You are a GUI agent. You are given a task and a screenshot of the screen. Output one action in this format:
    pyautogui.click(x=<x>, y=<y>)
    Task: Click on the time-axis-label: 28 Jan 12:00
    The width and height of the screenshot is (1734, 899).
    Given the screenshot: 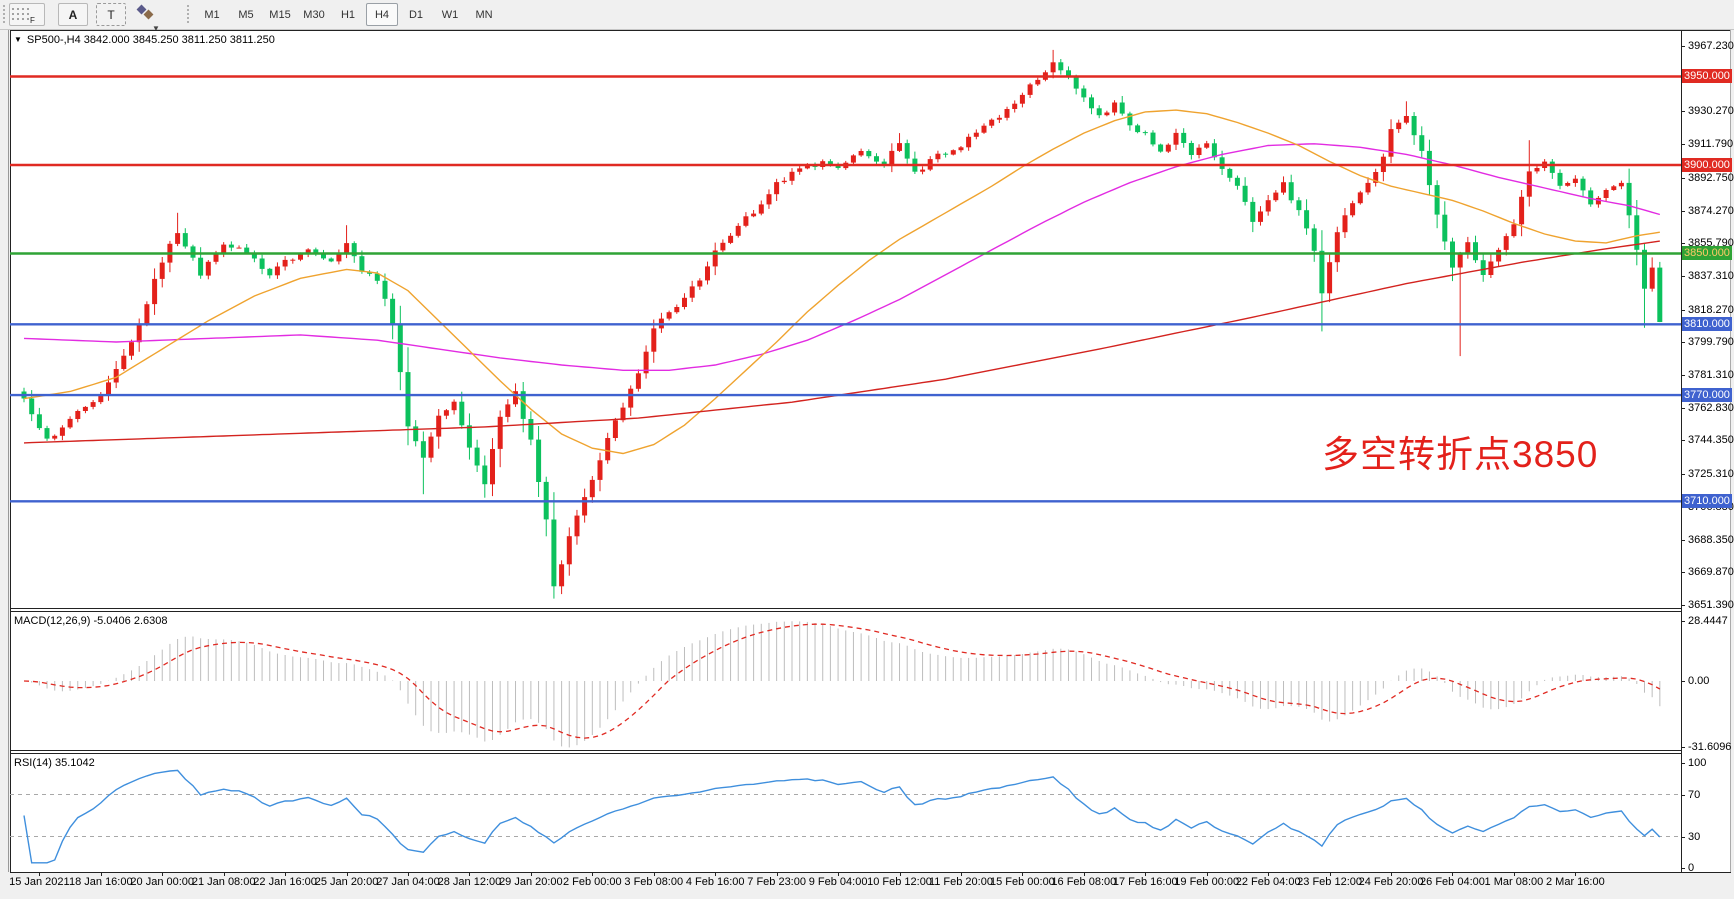 What is the action you would take?
    pyautogui.click(x=469, y=882)
    